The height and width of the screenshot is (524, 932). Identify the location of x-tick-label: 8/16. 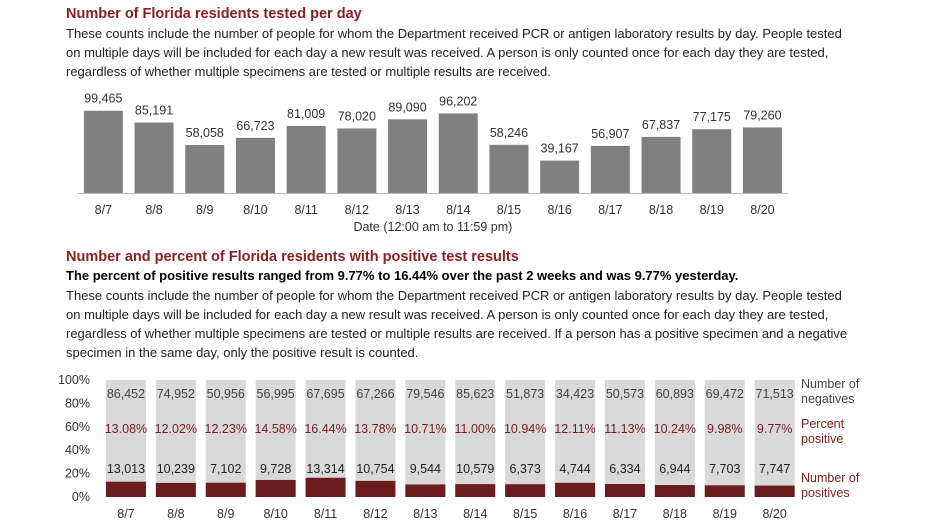
(559, 210).